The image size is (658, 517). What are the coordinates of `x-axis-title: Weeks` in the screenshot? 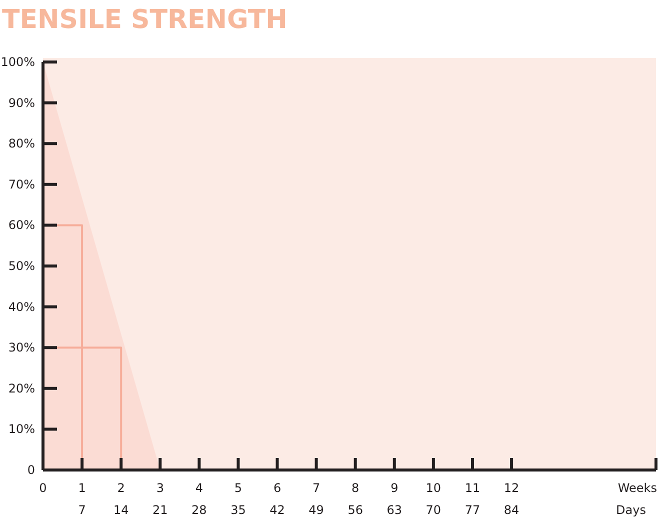 It's located at (637, 488).